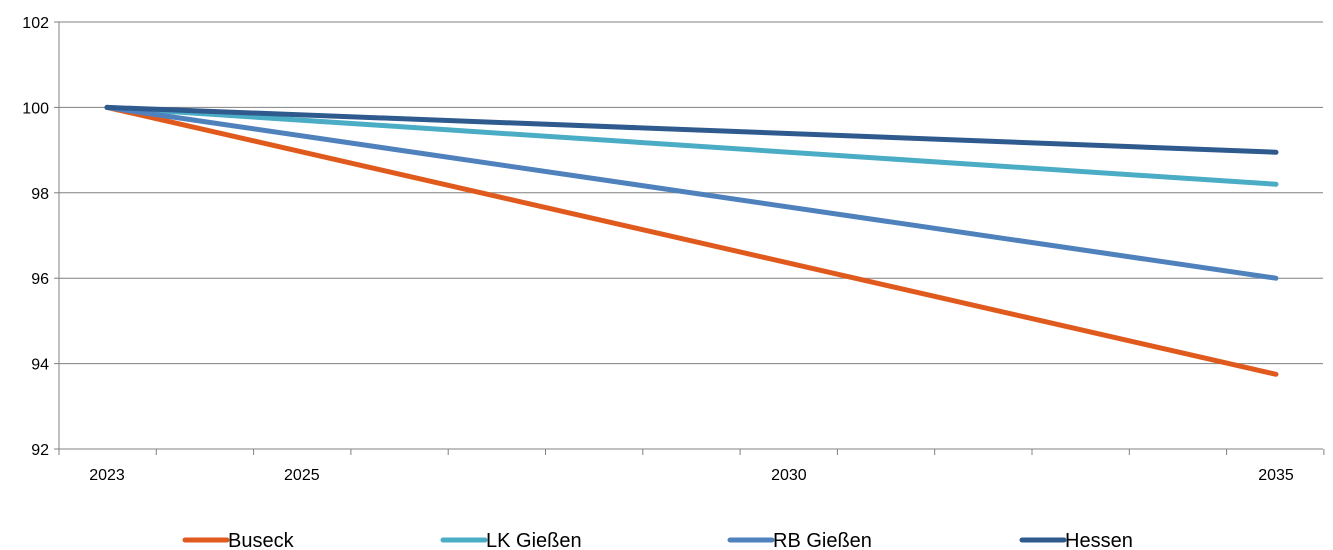 This screenshot has height=550, width=1333. I want to click on x-tick-label: 2025, so click(302, 475).